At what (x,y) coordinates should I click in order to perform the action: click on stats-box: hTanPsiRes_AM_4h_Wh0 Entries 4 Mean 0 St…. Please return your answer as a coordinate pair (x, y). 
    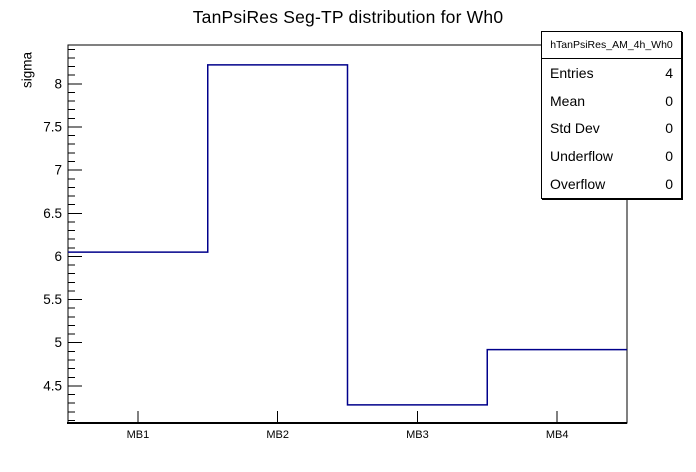
    Looking at the image, I should click on (611, 115).